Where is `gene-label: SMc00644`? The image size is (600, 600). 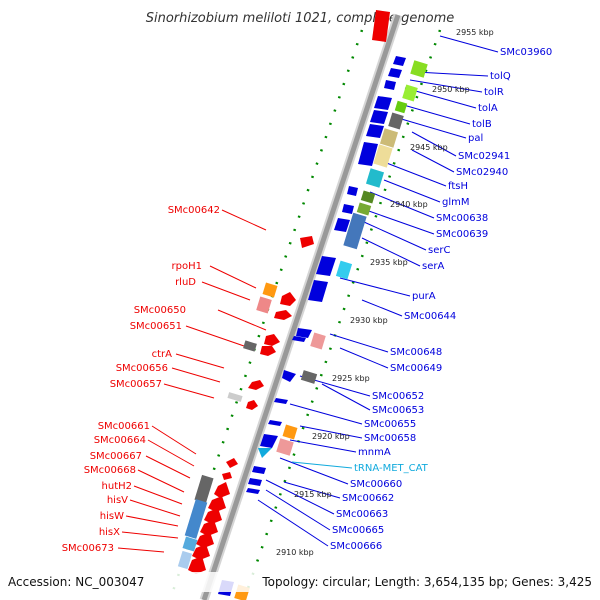 gene-label: SMc00644 is located at coordinates (430, 316).